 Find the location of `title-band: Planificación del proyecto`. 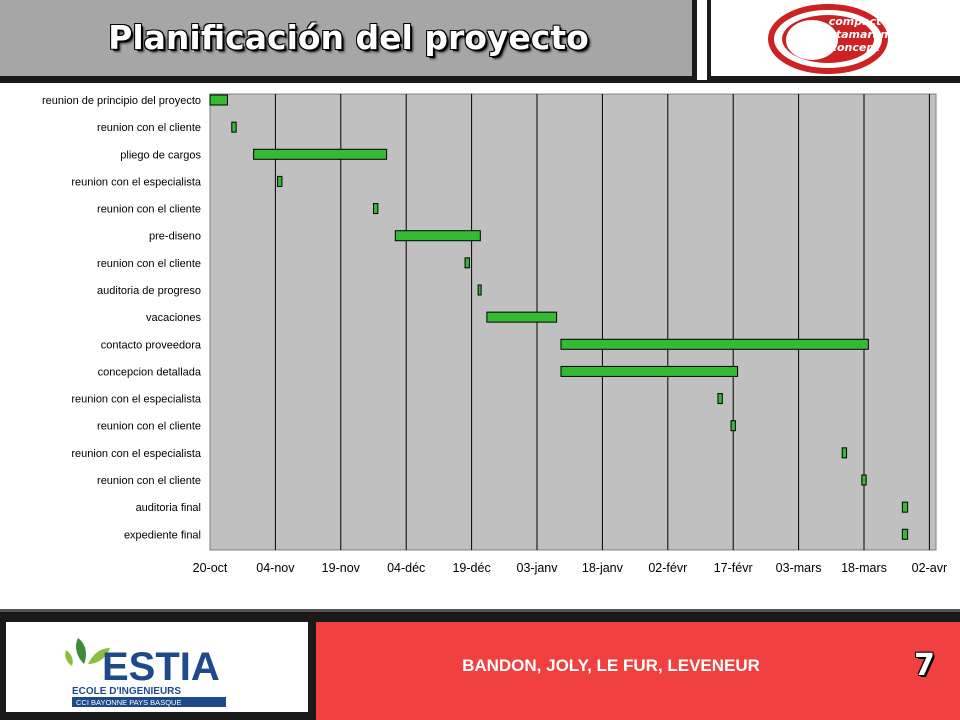

title-band: Planificación del proyecto is located at coordinates (348, 40).